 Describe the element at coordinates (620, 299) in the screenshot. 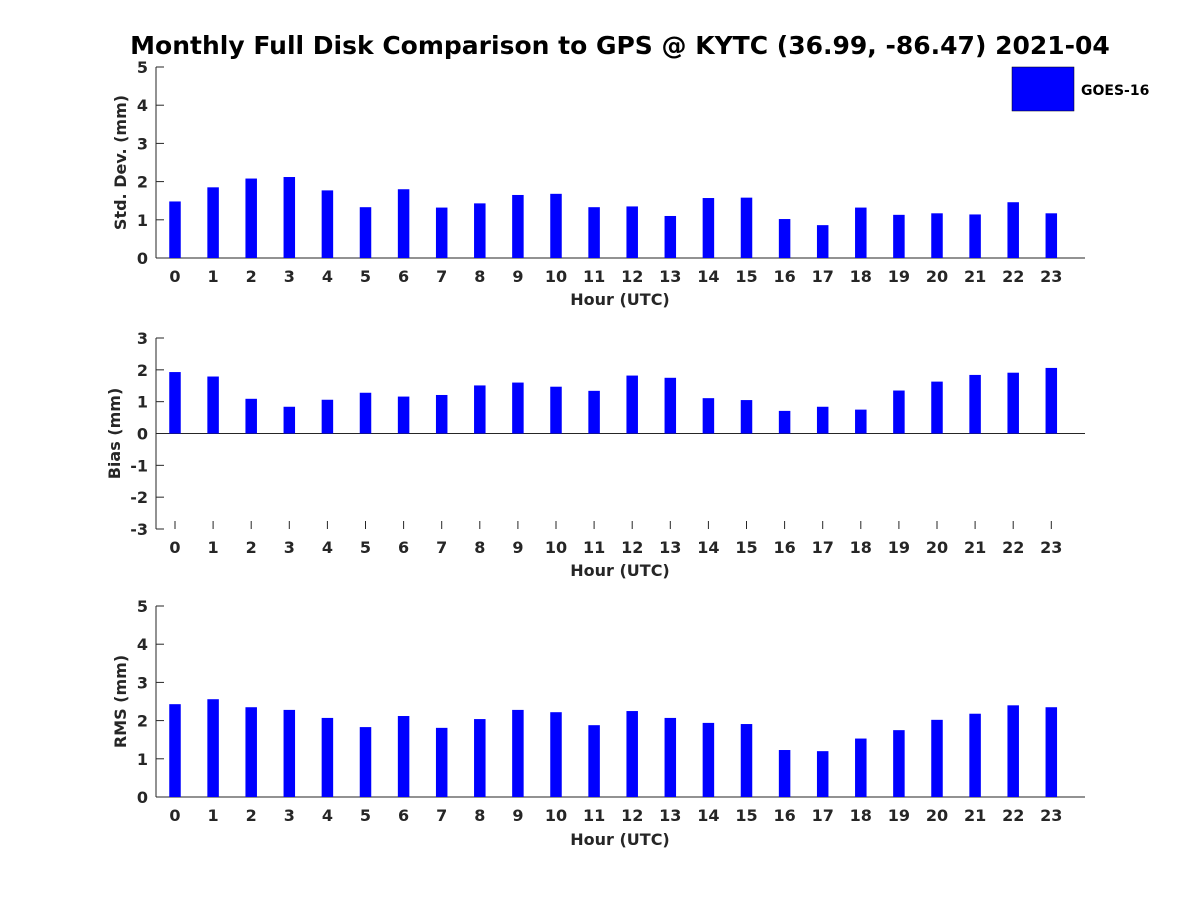

I see `std-dev-x-axis-label: Hour (UTC)` at that location.